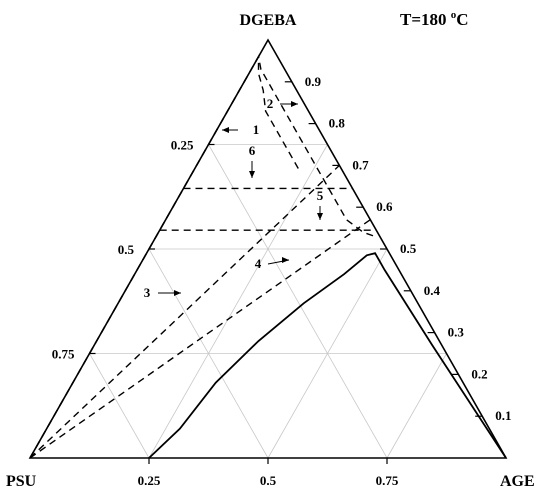  What do you see at coordinates (252, 150) in the screenshot?
I see `curve-label-6: 6` at bounding box center [252, 150].